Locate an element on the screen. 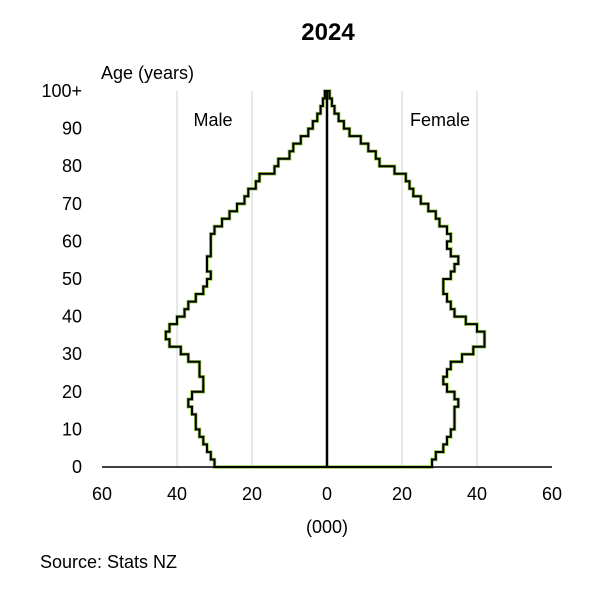 The width and height of the screenshot is (600, 594). source-note: Source: Stats NZ is located at coordinates (108, 562).